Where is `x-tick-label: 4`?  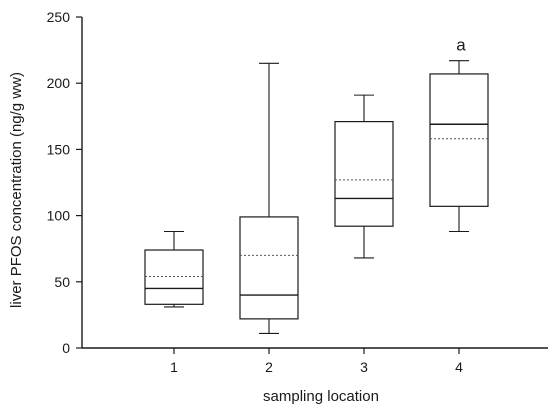
x-tick-label: 4 is located at coordinates (459, 367).